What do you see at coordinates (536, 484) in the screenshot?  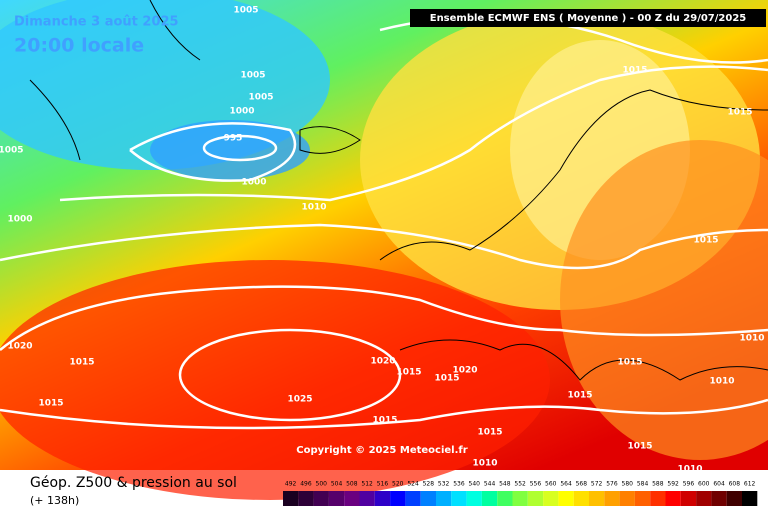 I see `legend-label: 556` at bounding box center [536, 484].